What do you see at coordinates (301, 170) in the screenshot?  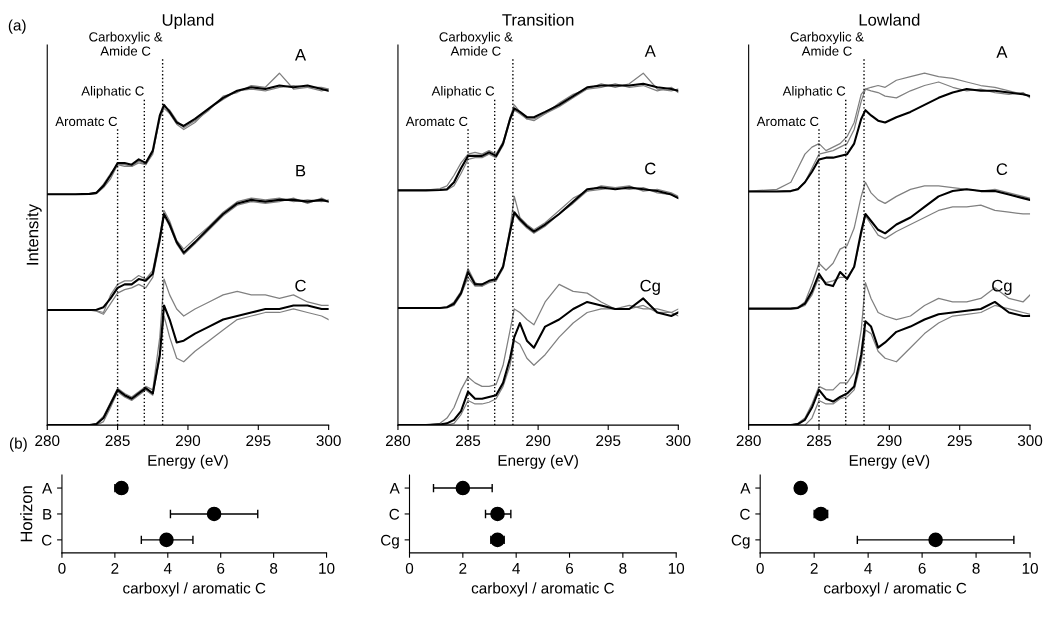 I see `annotation: B` at bounding box center [301, 170].